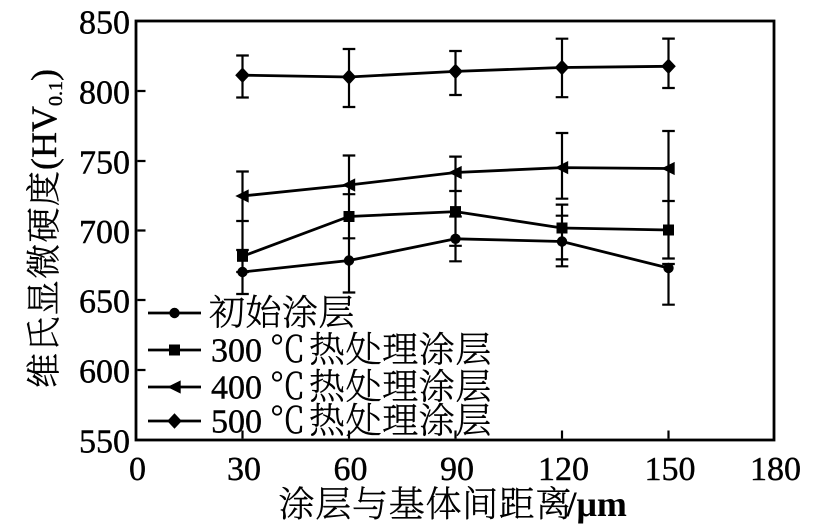  Describe the element at coordinates (563, 469) in the screenshot. I see `svg-text: 120` at that location.